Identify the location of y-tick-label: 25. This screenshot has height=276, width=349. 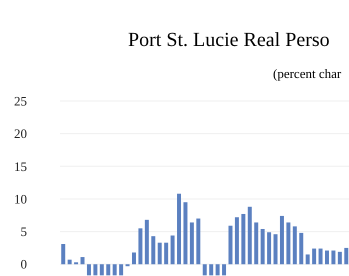
(20, 101).